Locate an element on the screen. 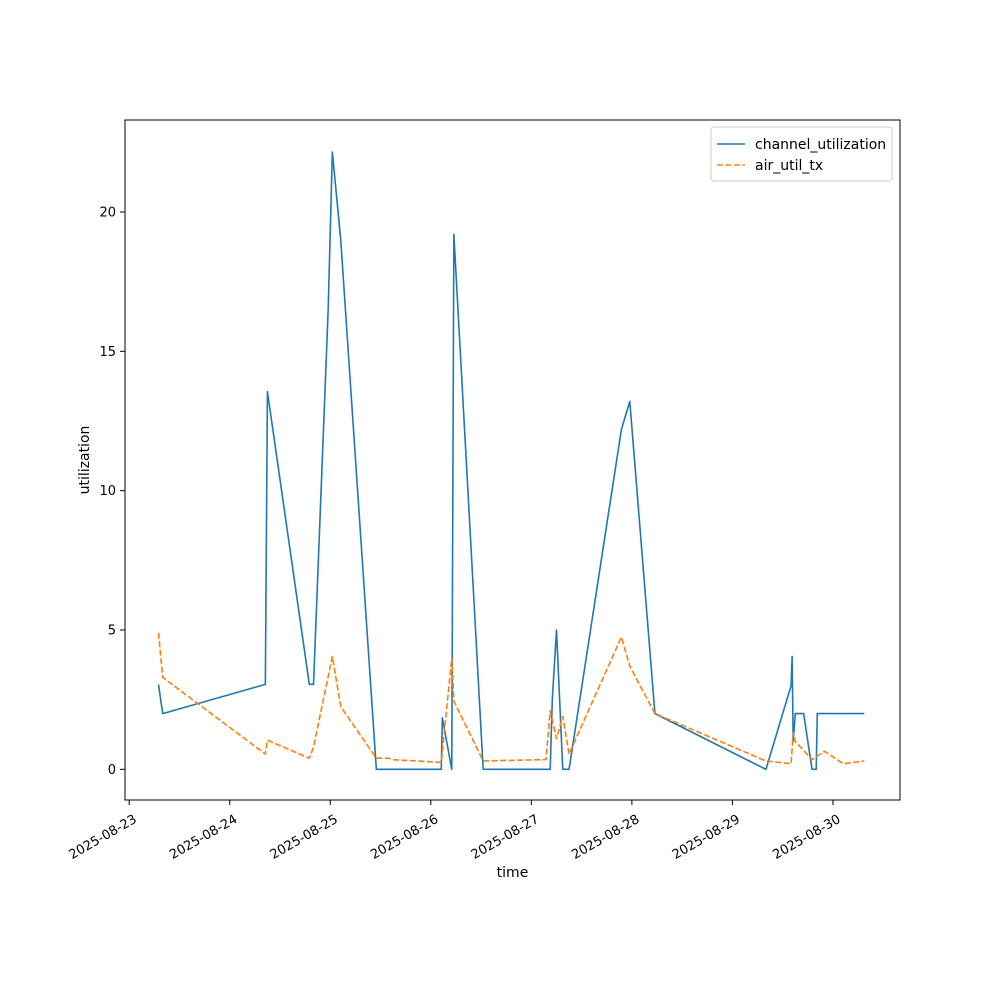 The height and width of the screenshot is (1000, 1000). legend: channel_utilization air_util_tx is located at coordinates (801, 154).